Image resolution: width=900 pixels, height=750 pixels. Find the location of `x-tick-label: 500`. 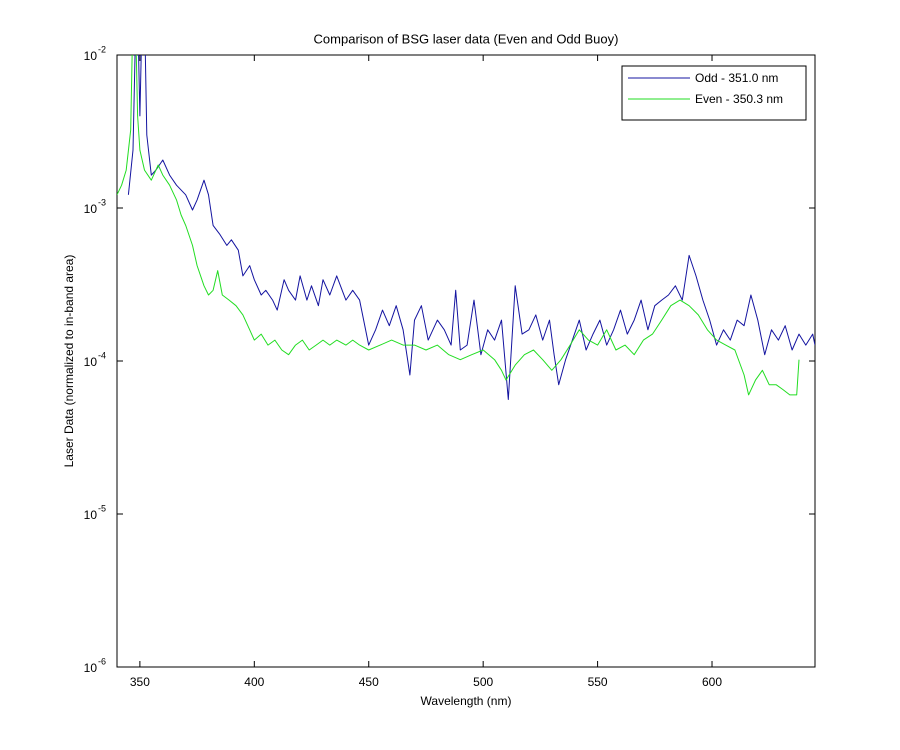

x-tick-label: 500 is located at coordinates (483, 682).